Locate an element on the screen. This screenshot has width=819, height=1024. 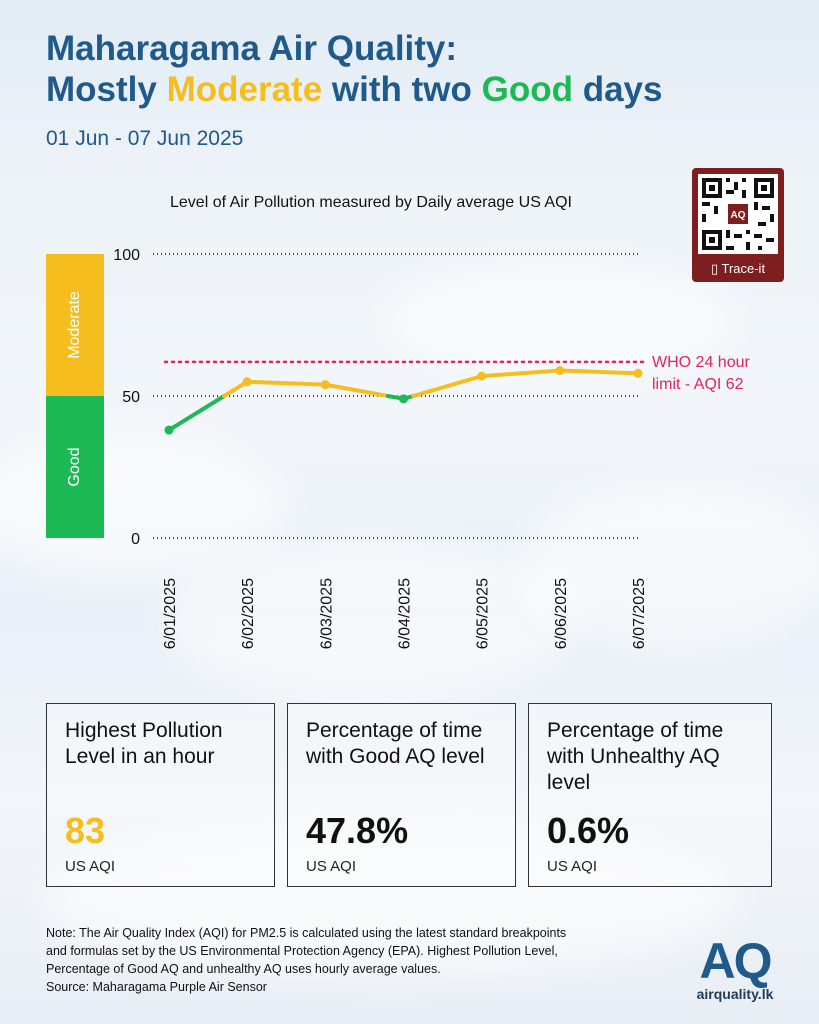
x-tick-label: 6/05/2025 is located at coordinates (483, 613).